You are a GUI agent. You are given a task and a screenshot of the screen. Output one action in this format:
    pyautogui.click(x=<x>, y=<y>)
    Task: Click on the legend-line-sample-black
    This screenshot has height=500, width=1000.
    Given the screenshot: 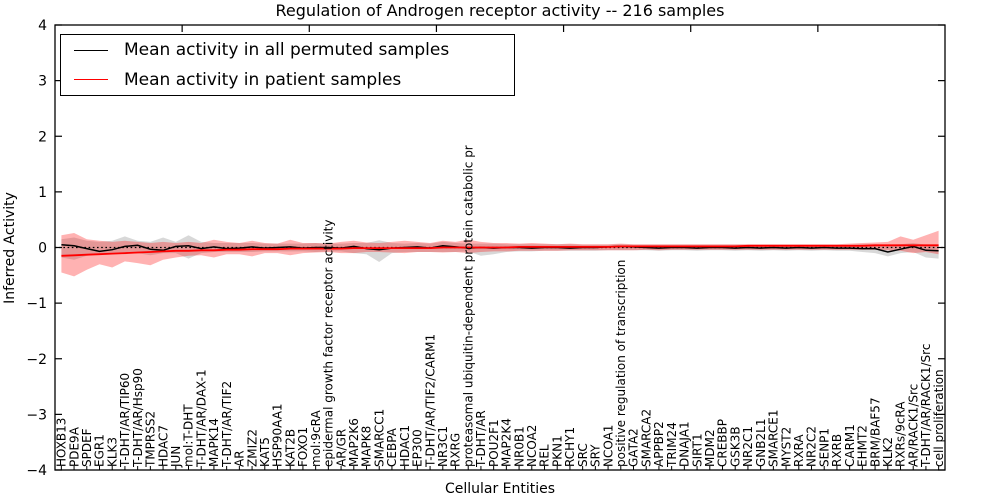 What is the action you would take?
    pyautogui.click(x=91, y=50)
    